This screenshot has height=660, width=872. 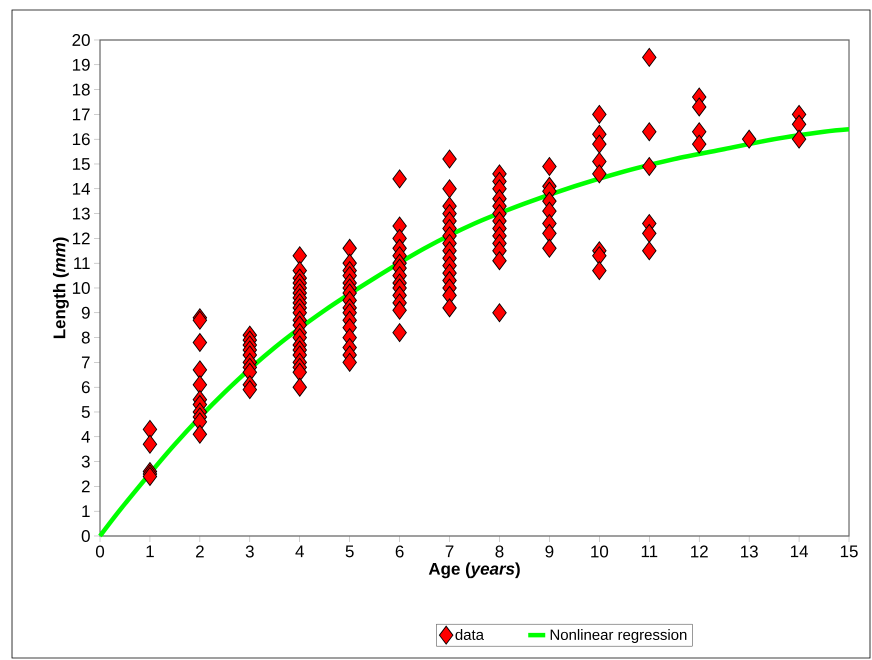 I want to click on x-tick-label: 8, so click(x=500, y=552).